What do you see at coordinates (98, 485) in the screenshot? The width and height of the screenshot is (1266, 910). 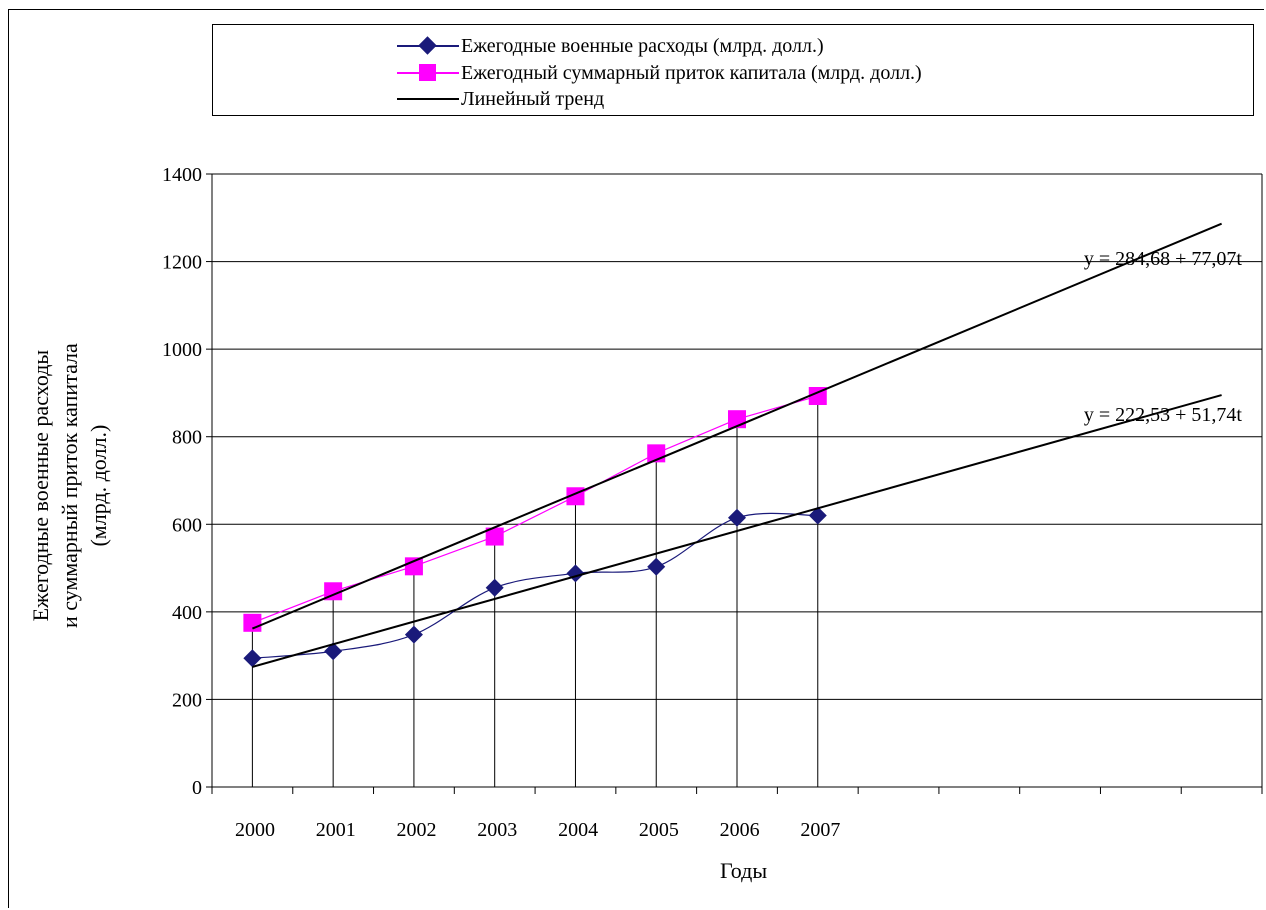 I see `y-axis-title-line-3: (млрд. долл.)` at bounding box center [98, 485].